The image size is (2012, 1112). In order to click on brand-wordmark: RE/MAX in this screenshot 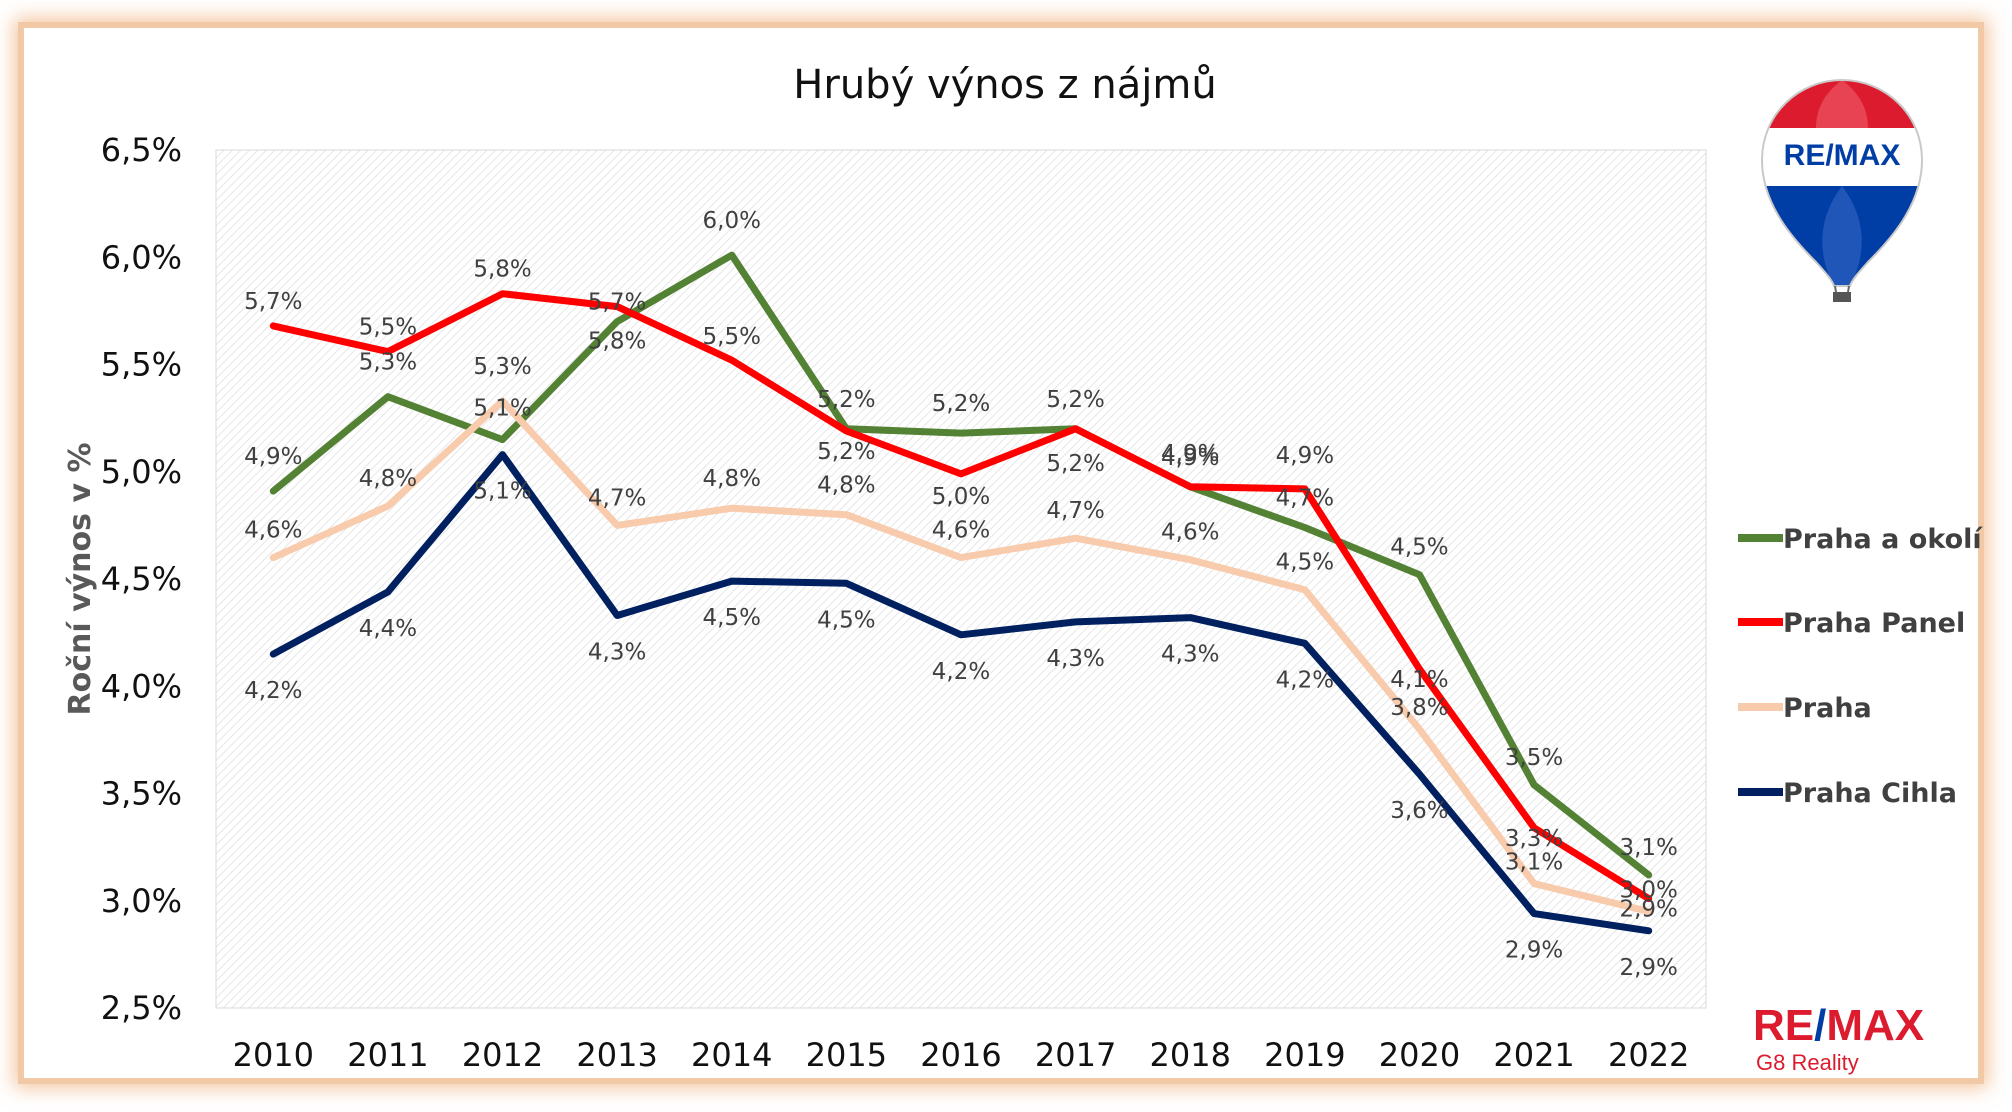, I will do `click(1838, 1025)`.